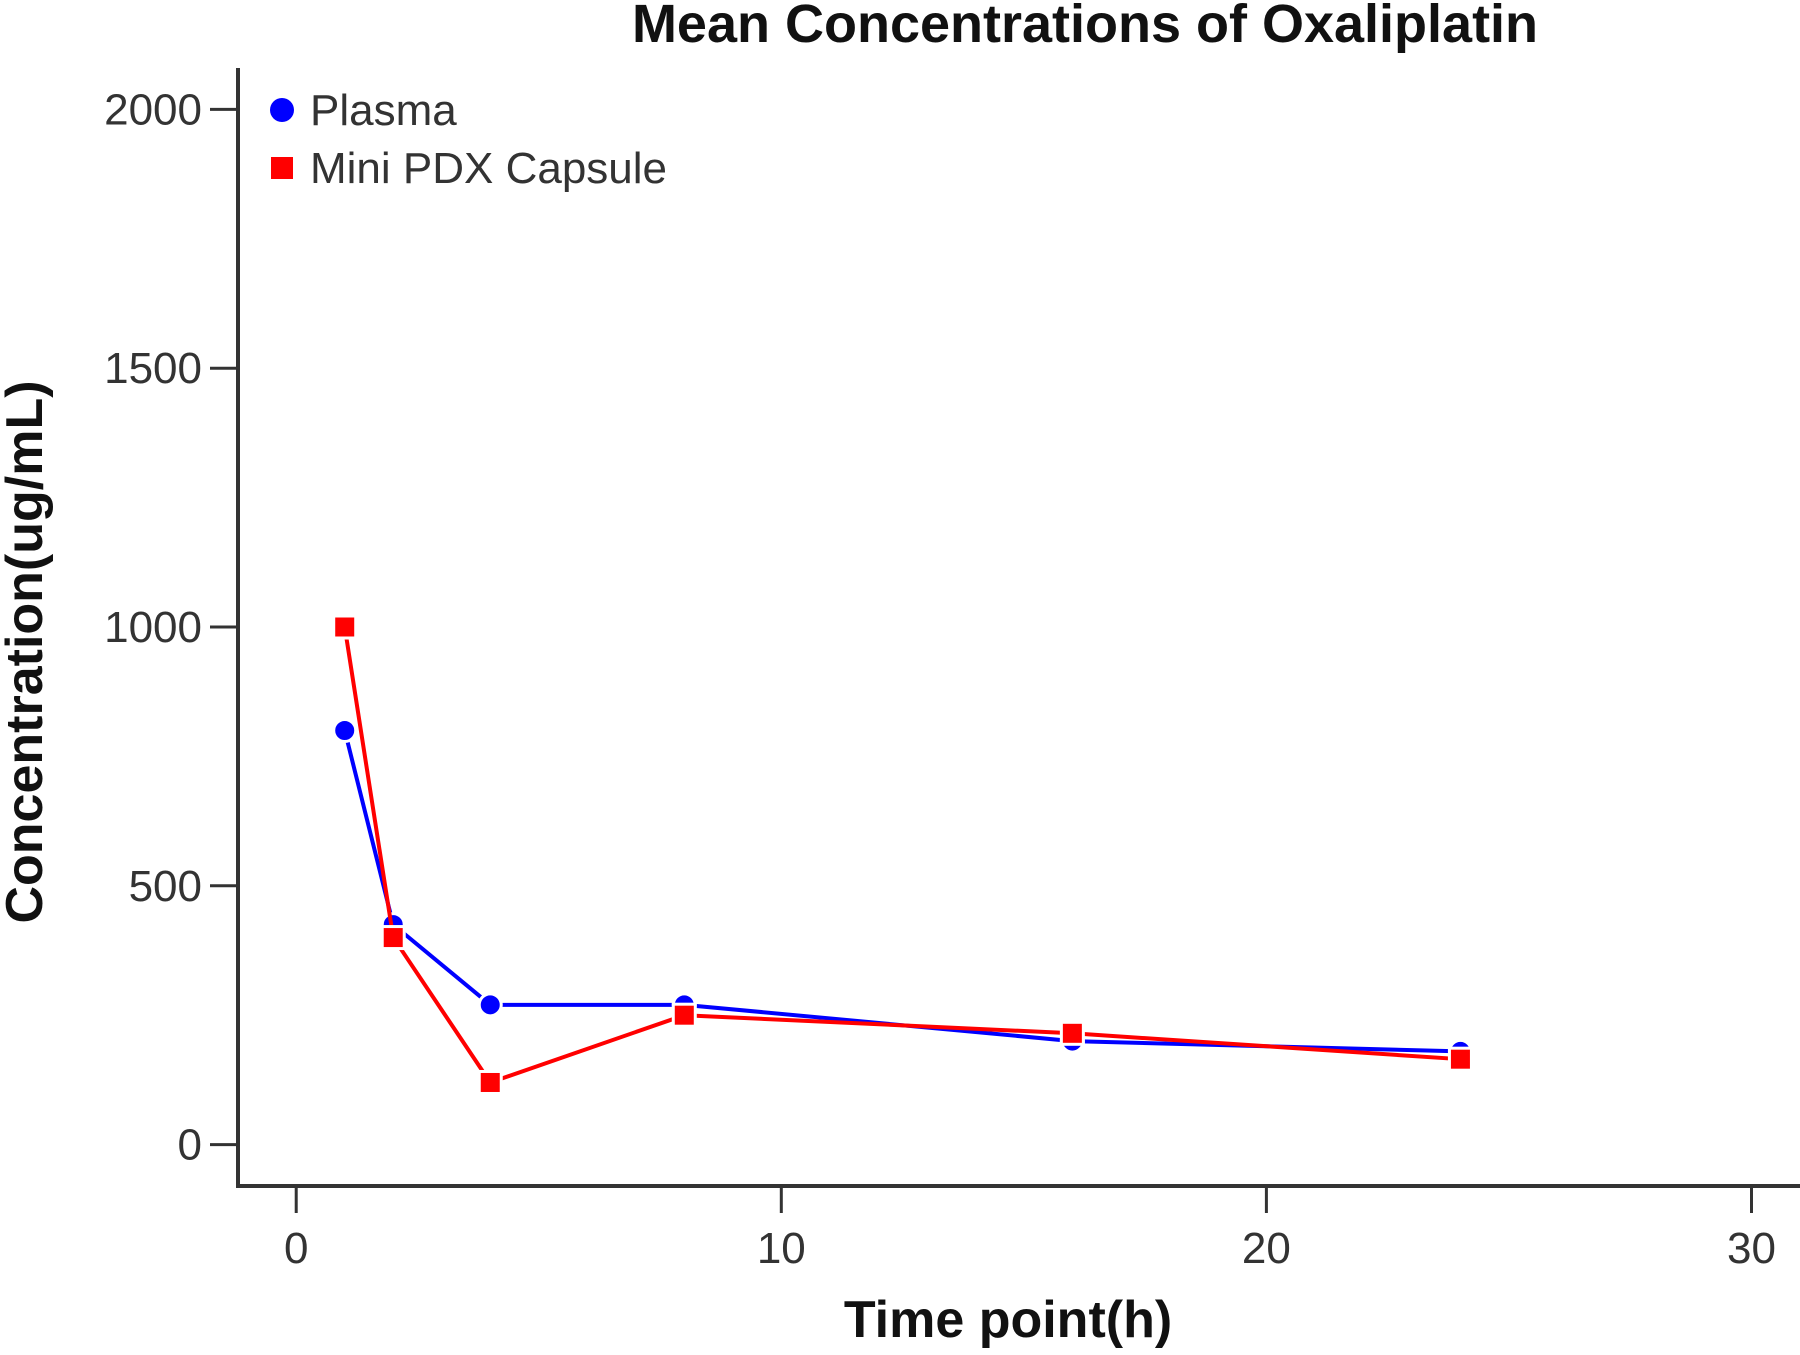 The image size is (1800, 1355). Describe the element at coordinates (1085, 27) in the screenshot. I see `chart-title: Mean Concentrations of Oxaliplatin` at that location.